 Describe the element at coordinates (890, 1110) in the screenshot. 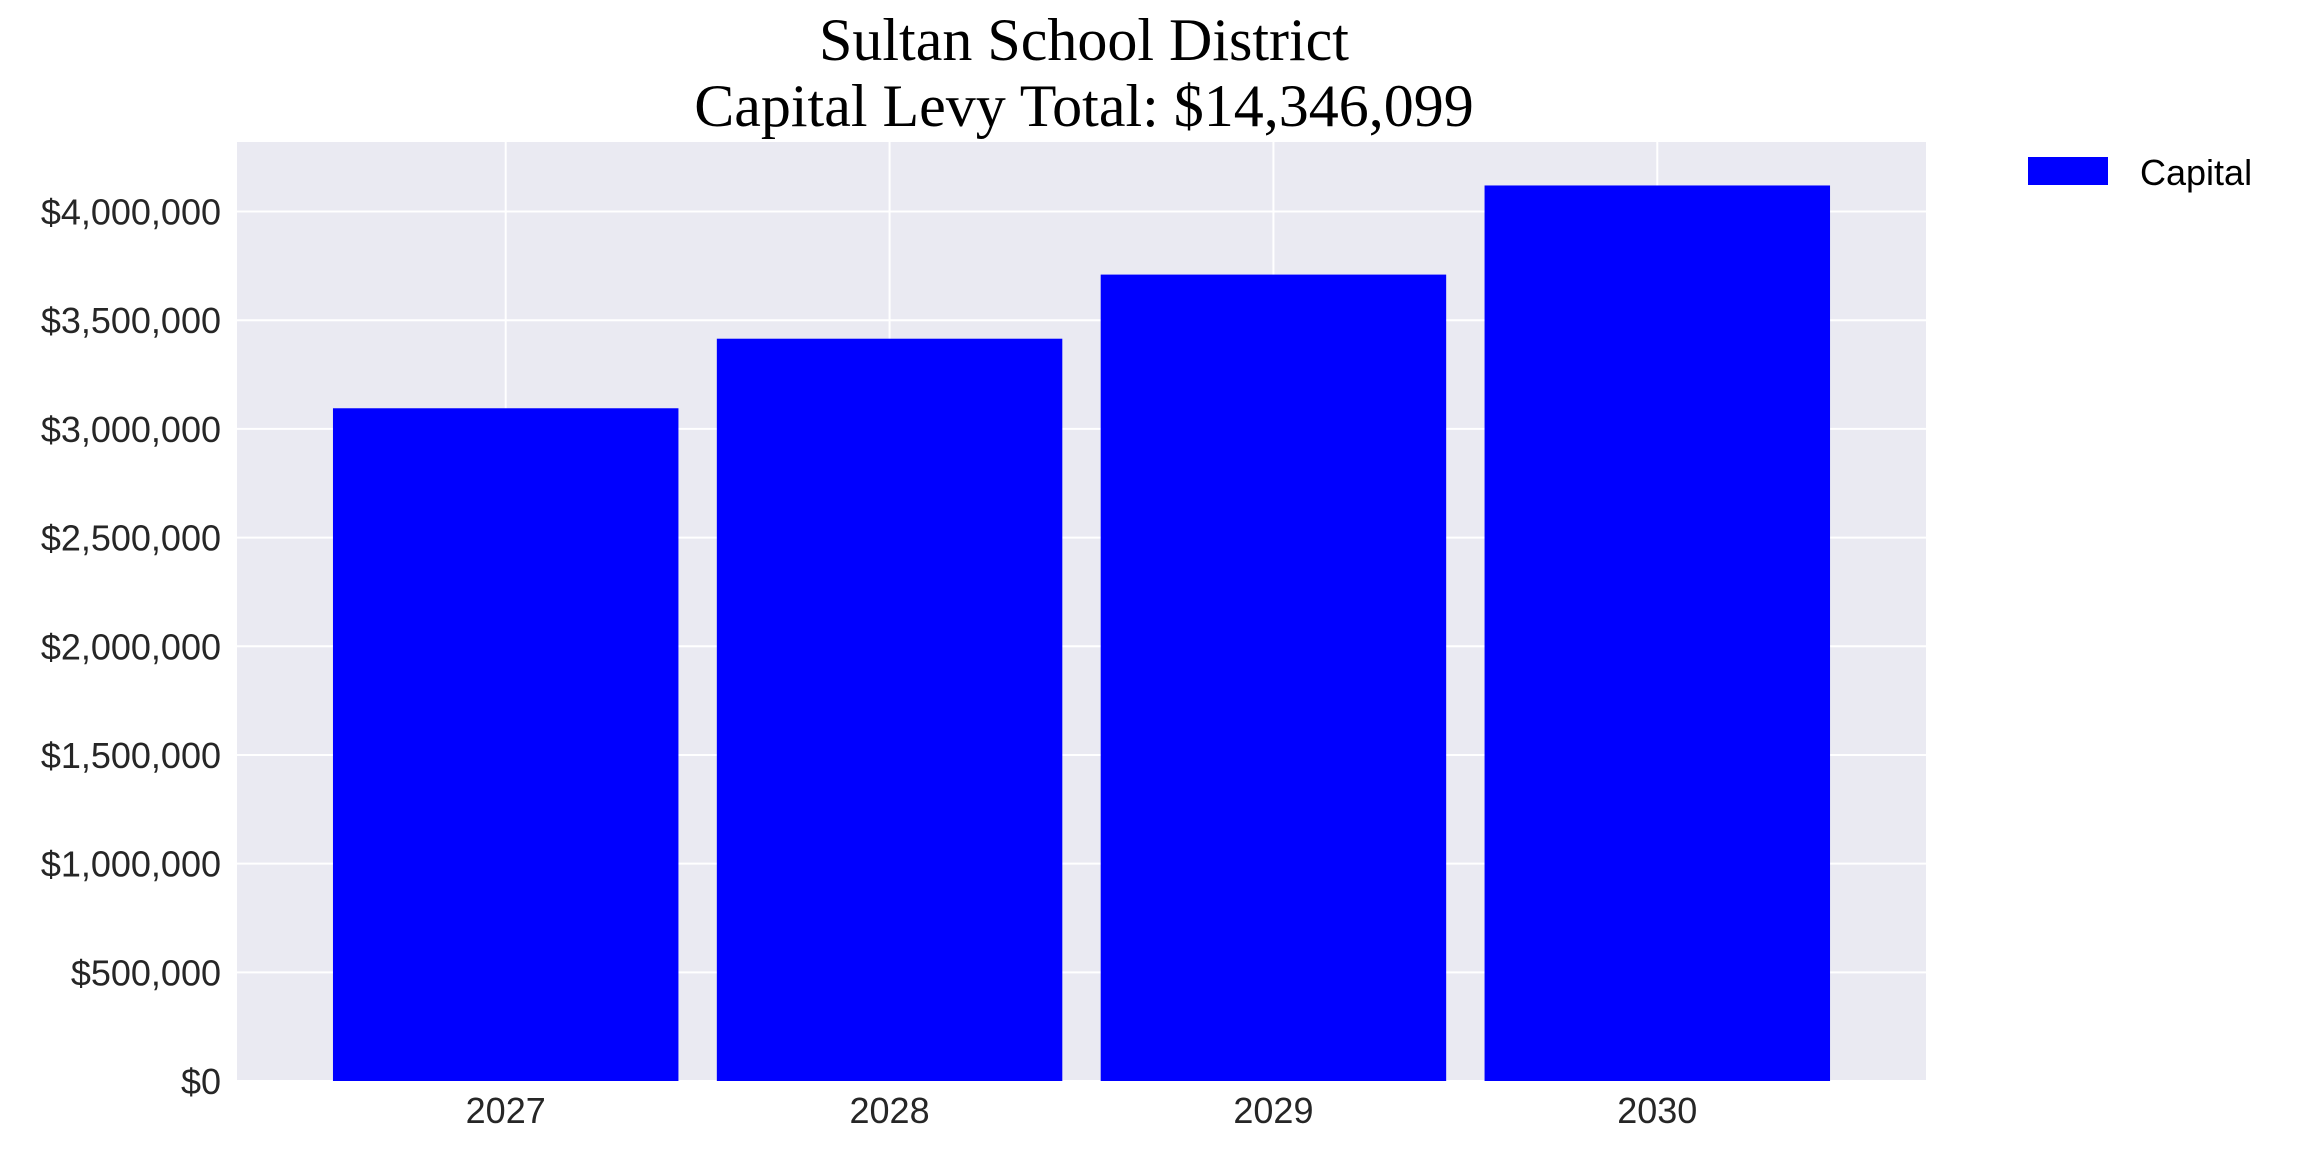

I see `x-tick-label: 2028` at that location.